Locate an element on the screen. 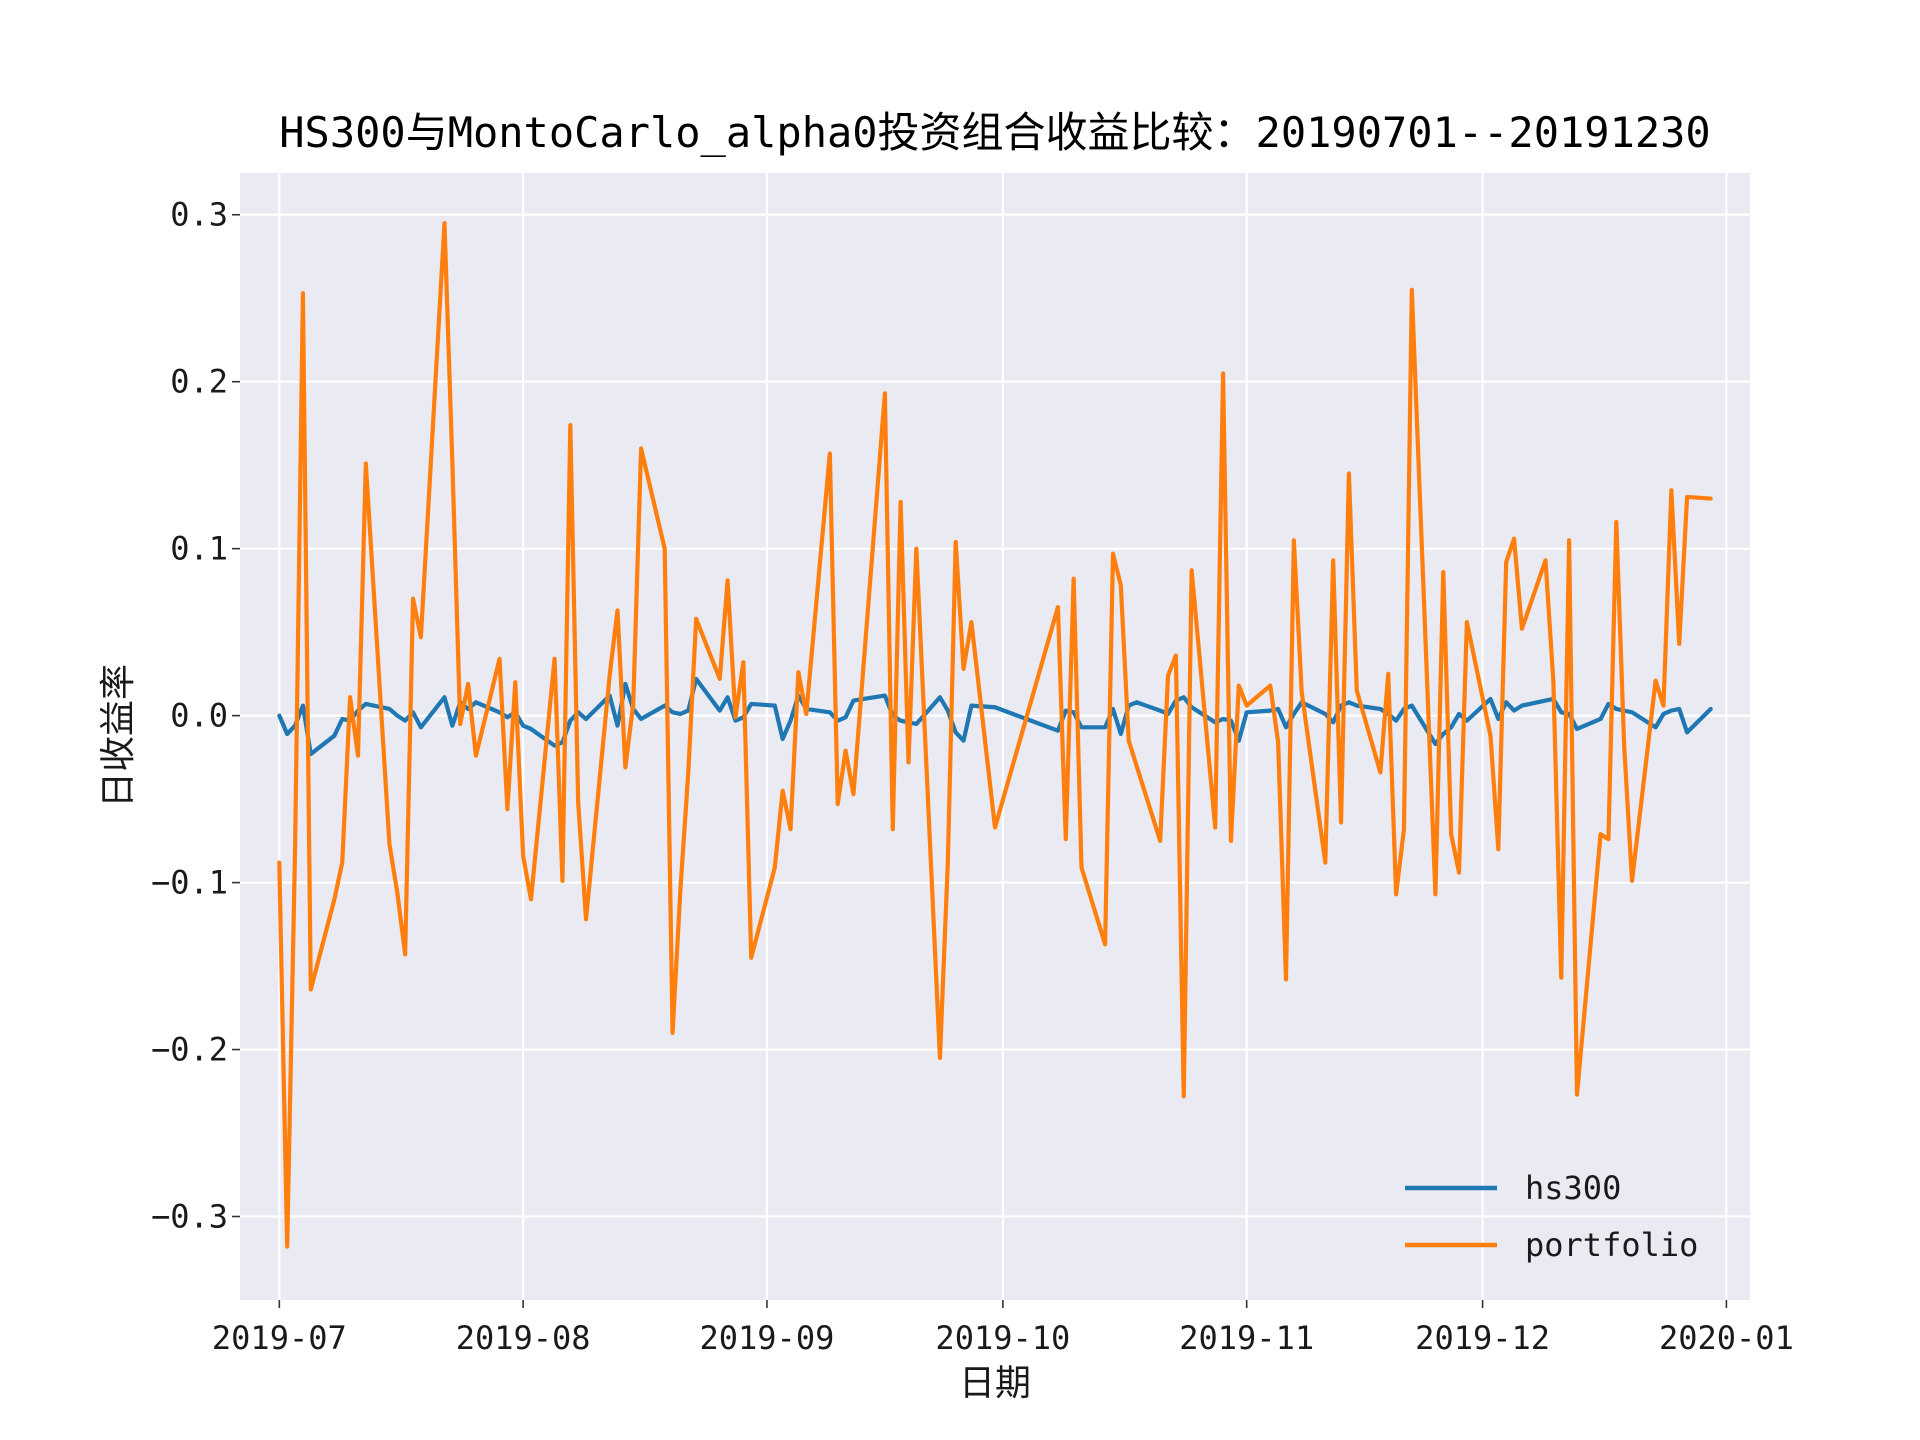 This screenshot has width=1920, height=1440. x-tick-label: 2019-12 is located at coordinates (1482, 1338).